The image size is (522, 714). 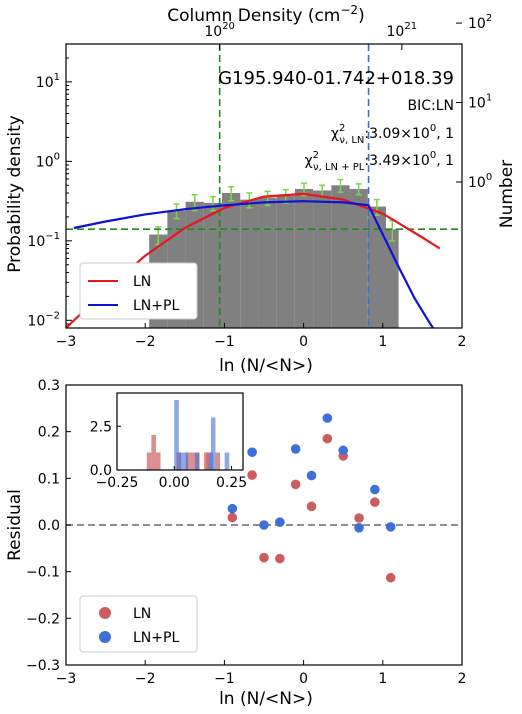 I want to click on inset-x-tick-label: −0.25, so click(x=117, y=483).